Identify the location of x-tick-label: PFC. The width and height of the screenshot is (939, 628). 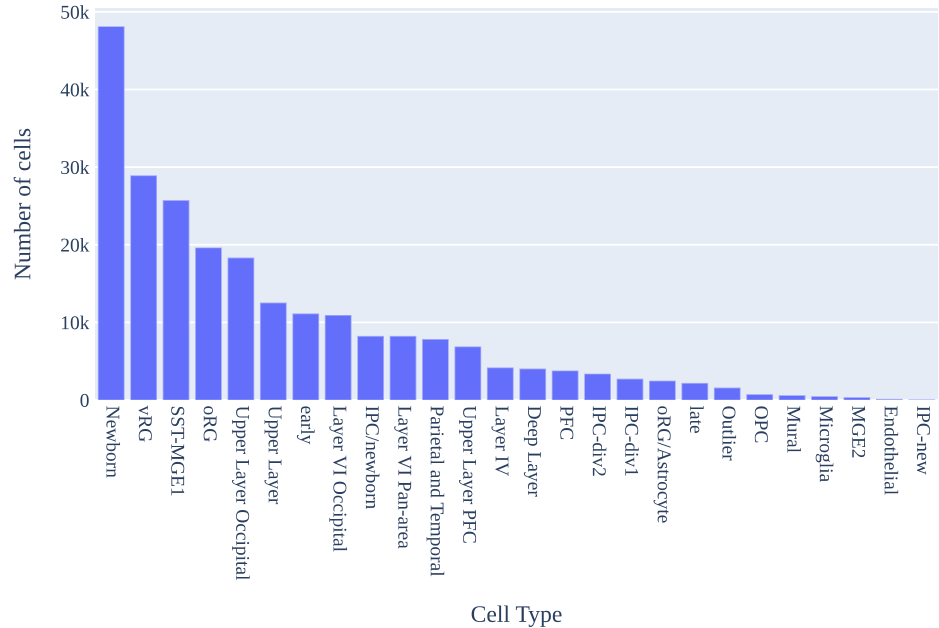
(567, 423).